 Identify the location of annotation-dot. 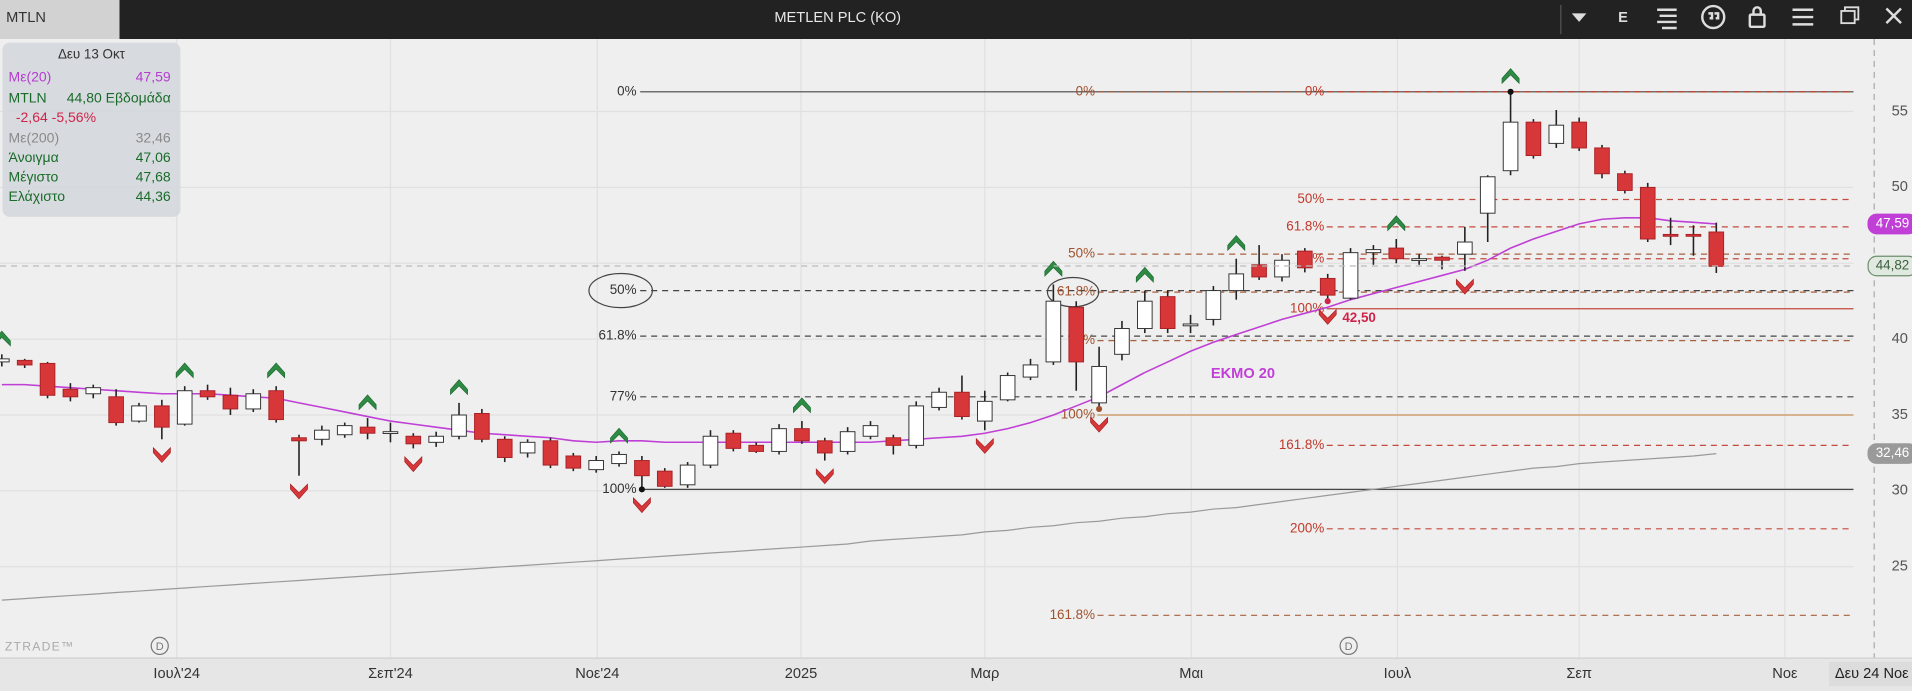
(1327, 301).